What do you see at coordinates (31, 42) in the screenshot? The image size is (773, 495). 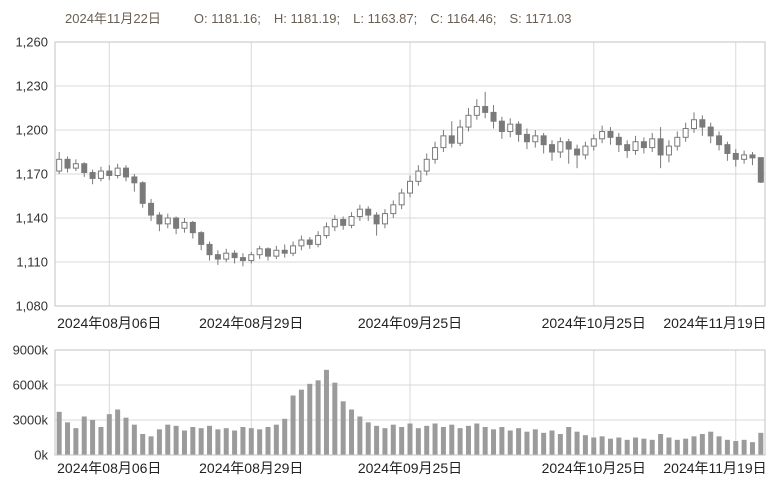 I see `price-axis-label: 1,260` at bounding box center [31, 42].